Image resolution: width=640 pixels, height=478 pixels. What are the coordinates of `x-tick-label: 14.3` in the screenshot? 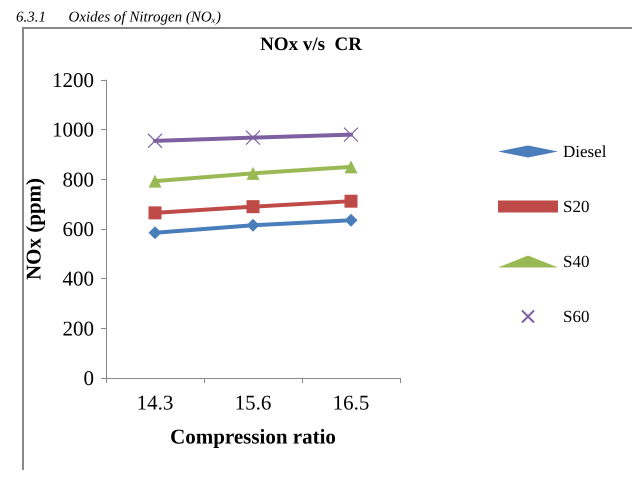 It's located at (155, 402).